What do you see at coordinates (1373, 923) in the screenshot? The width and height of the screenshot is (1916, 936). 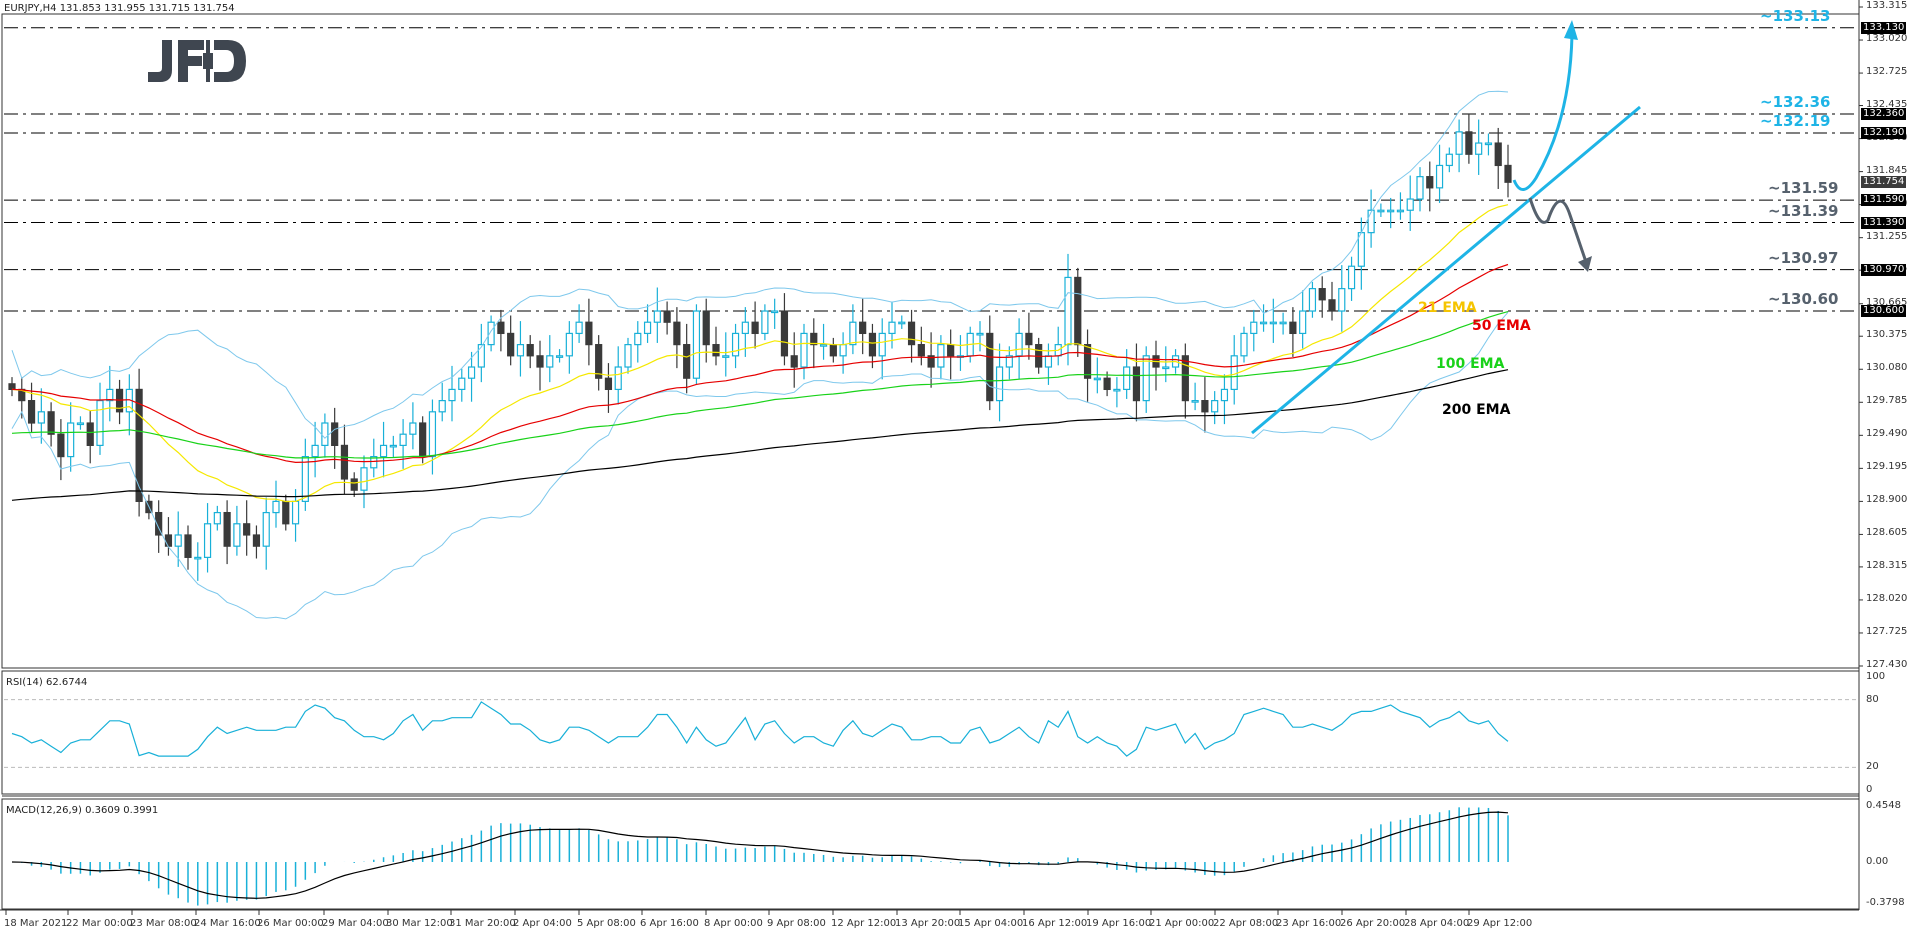 I see `time-axis-label: 26 Apr 20:00` at bounding box center [1373, 923].